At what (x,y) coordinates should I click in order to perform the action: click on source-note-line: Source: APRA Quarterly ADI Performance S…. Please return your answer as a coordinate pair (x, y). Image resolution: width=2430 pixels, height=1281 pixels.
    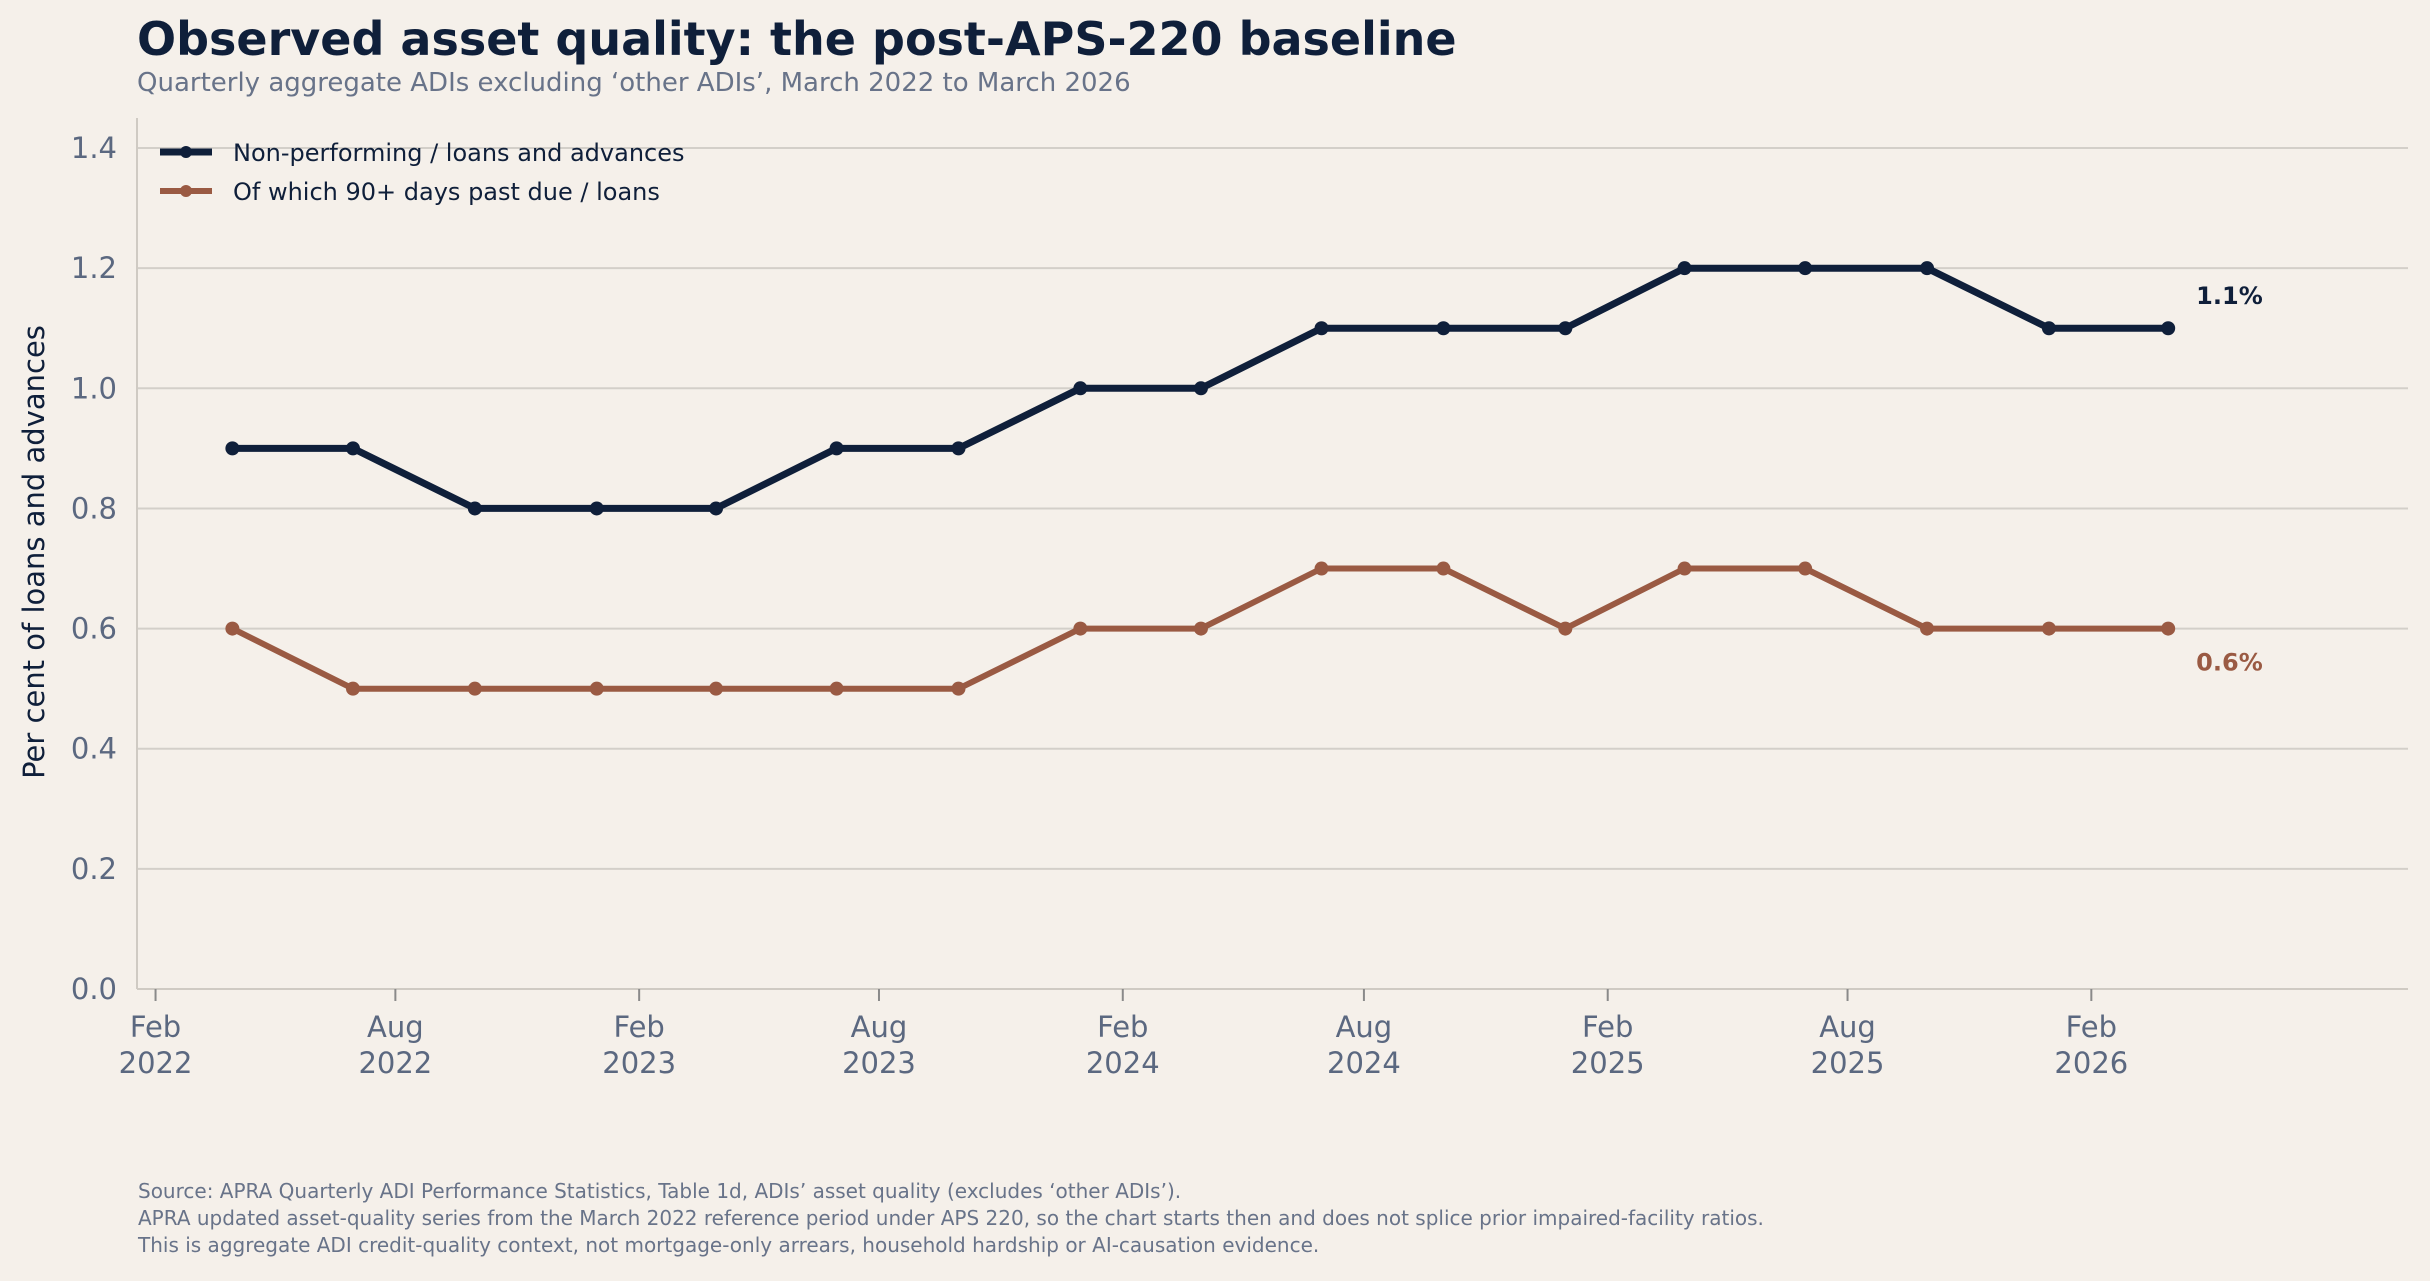
    Looking at the image, I should click on (660, 1191).